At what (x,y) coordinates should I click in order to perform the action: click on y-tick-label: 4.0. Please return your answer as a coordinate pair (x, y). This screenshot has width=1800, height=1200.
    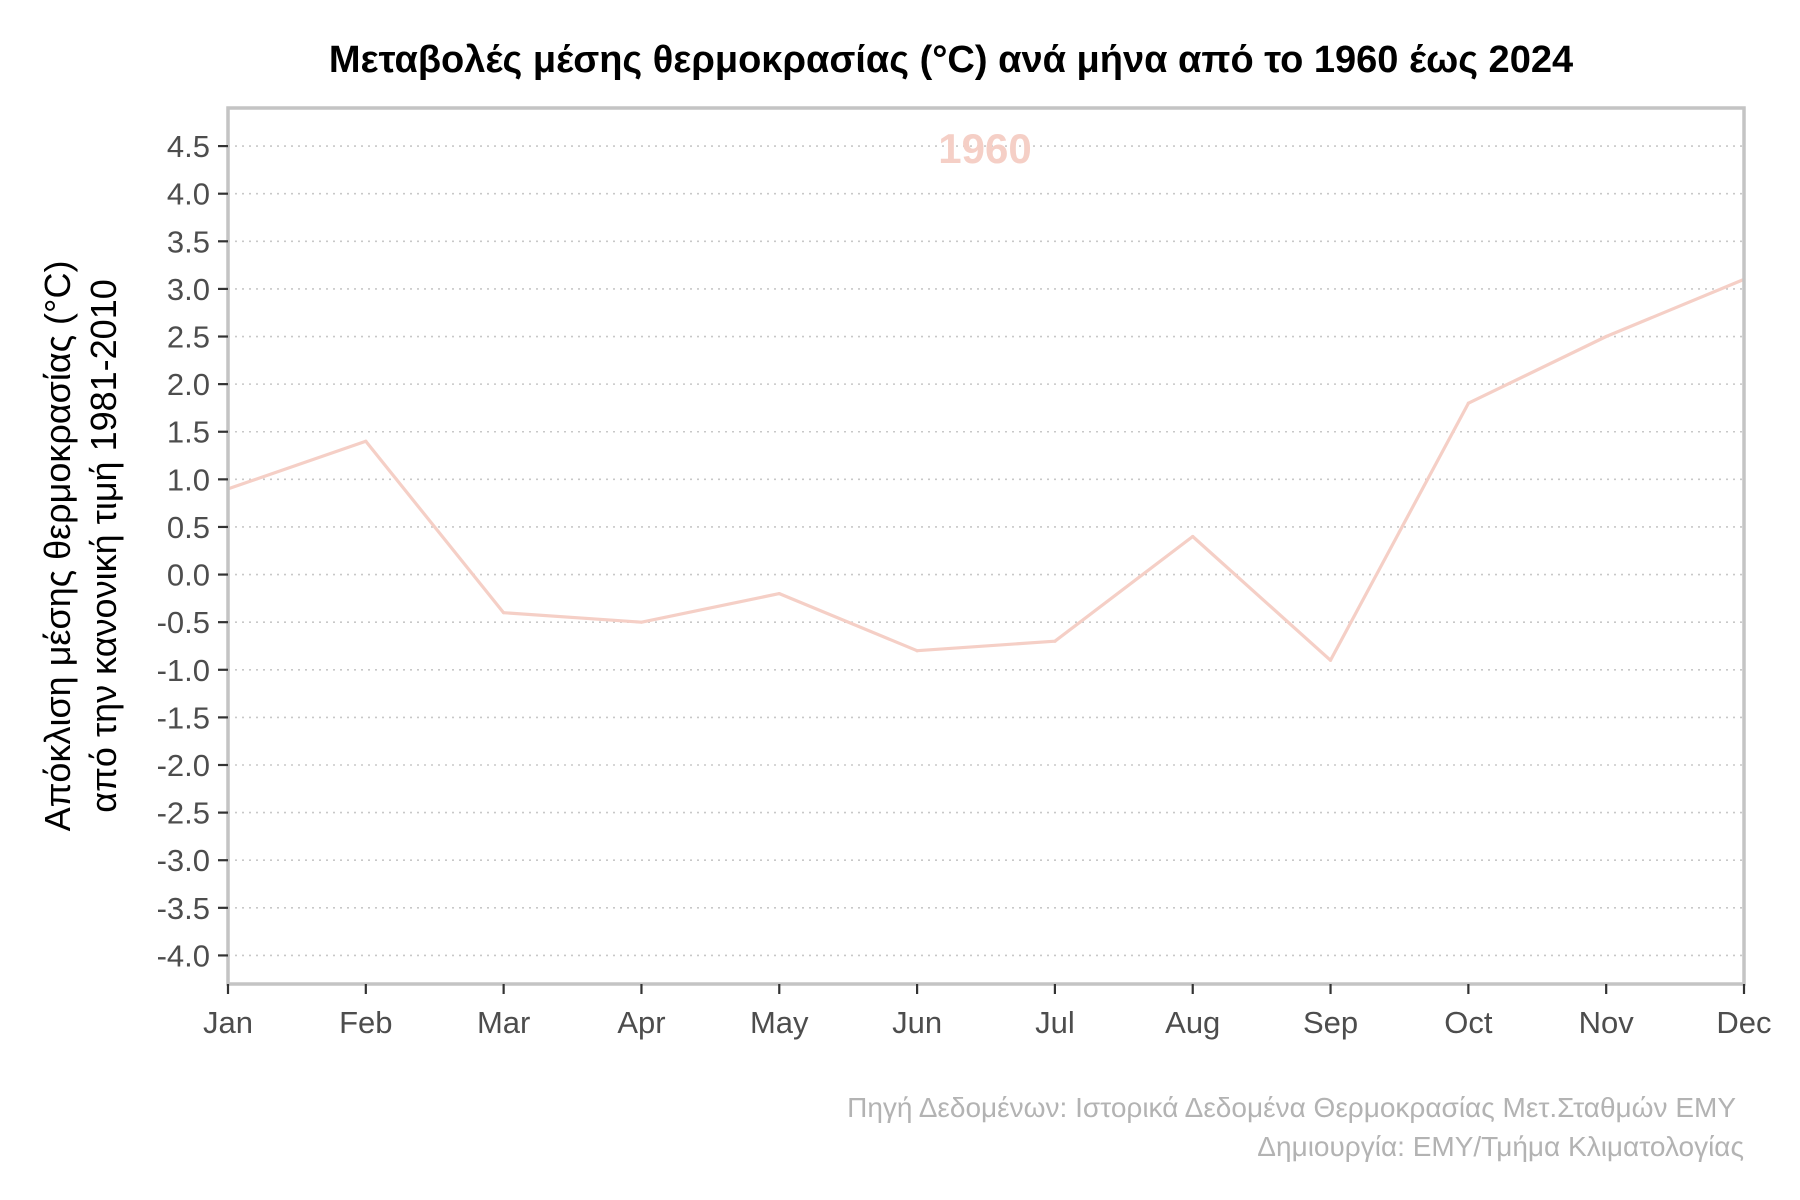
    Looking at the image, I should click on (188, 194).